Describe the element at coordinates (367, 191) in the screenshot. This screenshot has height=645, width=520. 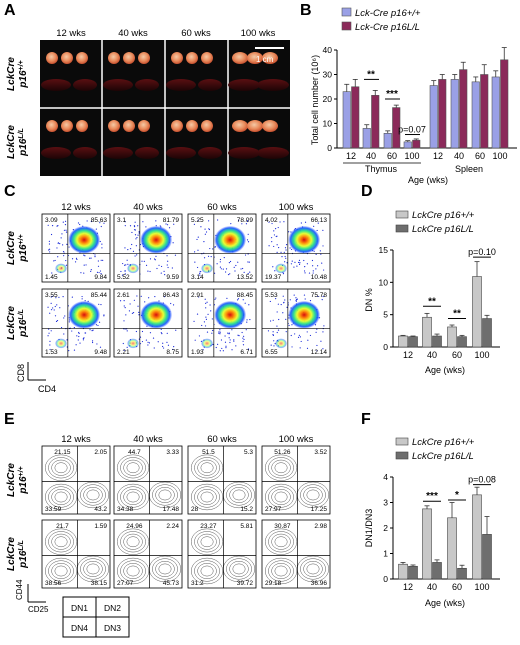
I see `panel-letter-d: D` at that location.